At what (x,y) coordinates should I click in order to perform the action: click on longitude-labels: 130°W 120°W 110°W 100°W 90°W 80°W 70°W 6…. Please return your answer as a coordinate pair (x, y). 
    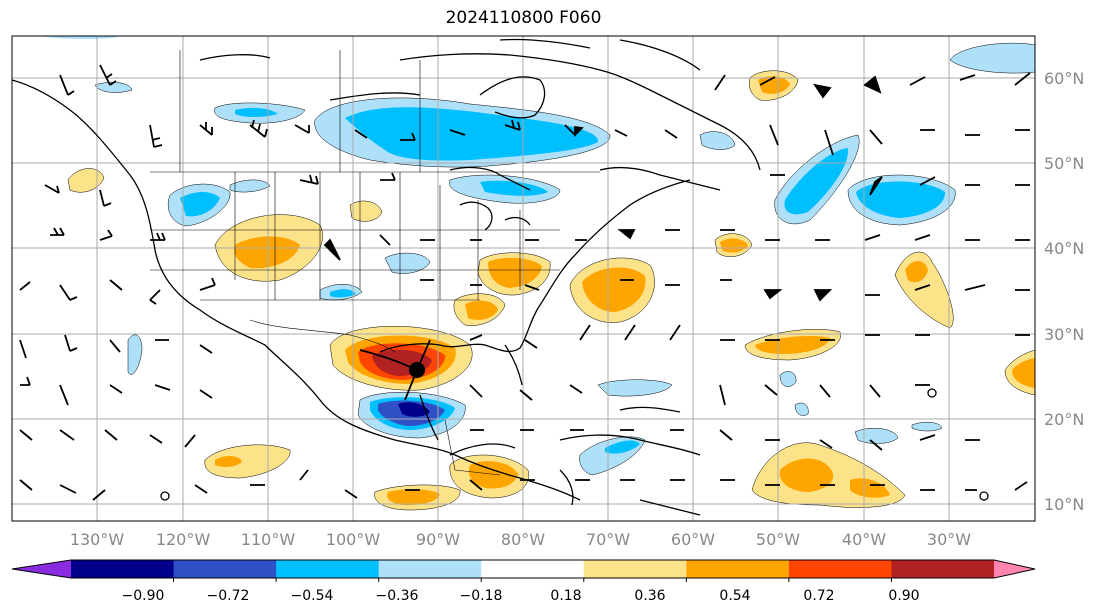
    Looking at the image, I should click on (520, 539).